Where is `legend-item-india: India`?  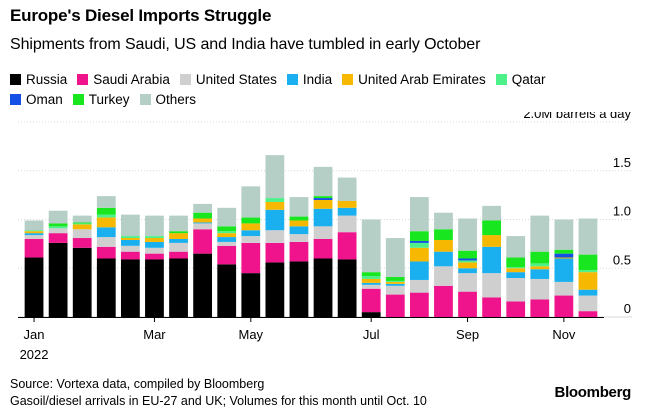
legend-item-india: India is located at coordinates (309, 79).